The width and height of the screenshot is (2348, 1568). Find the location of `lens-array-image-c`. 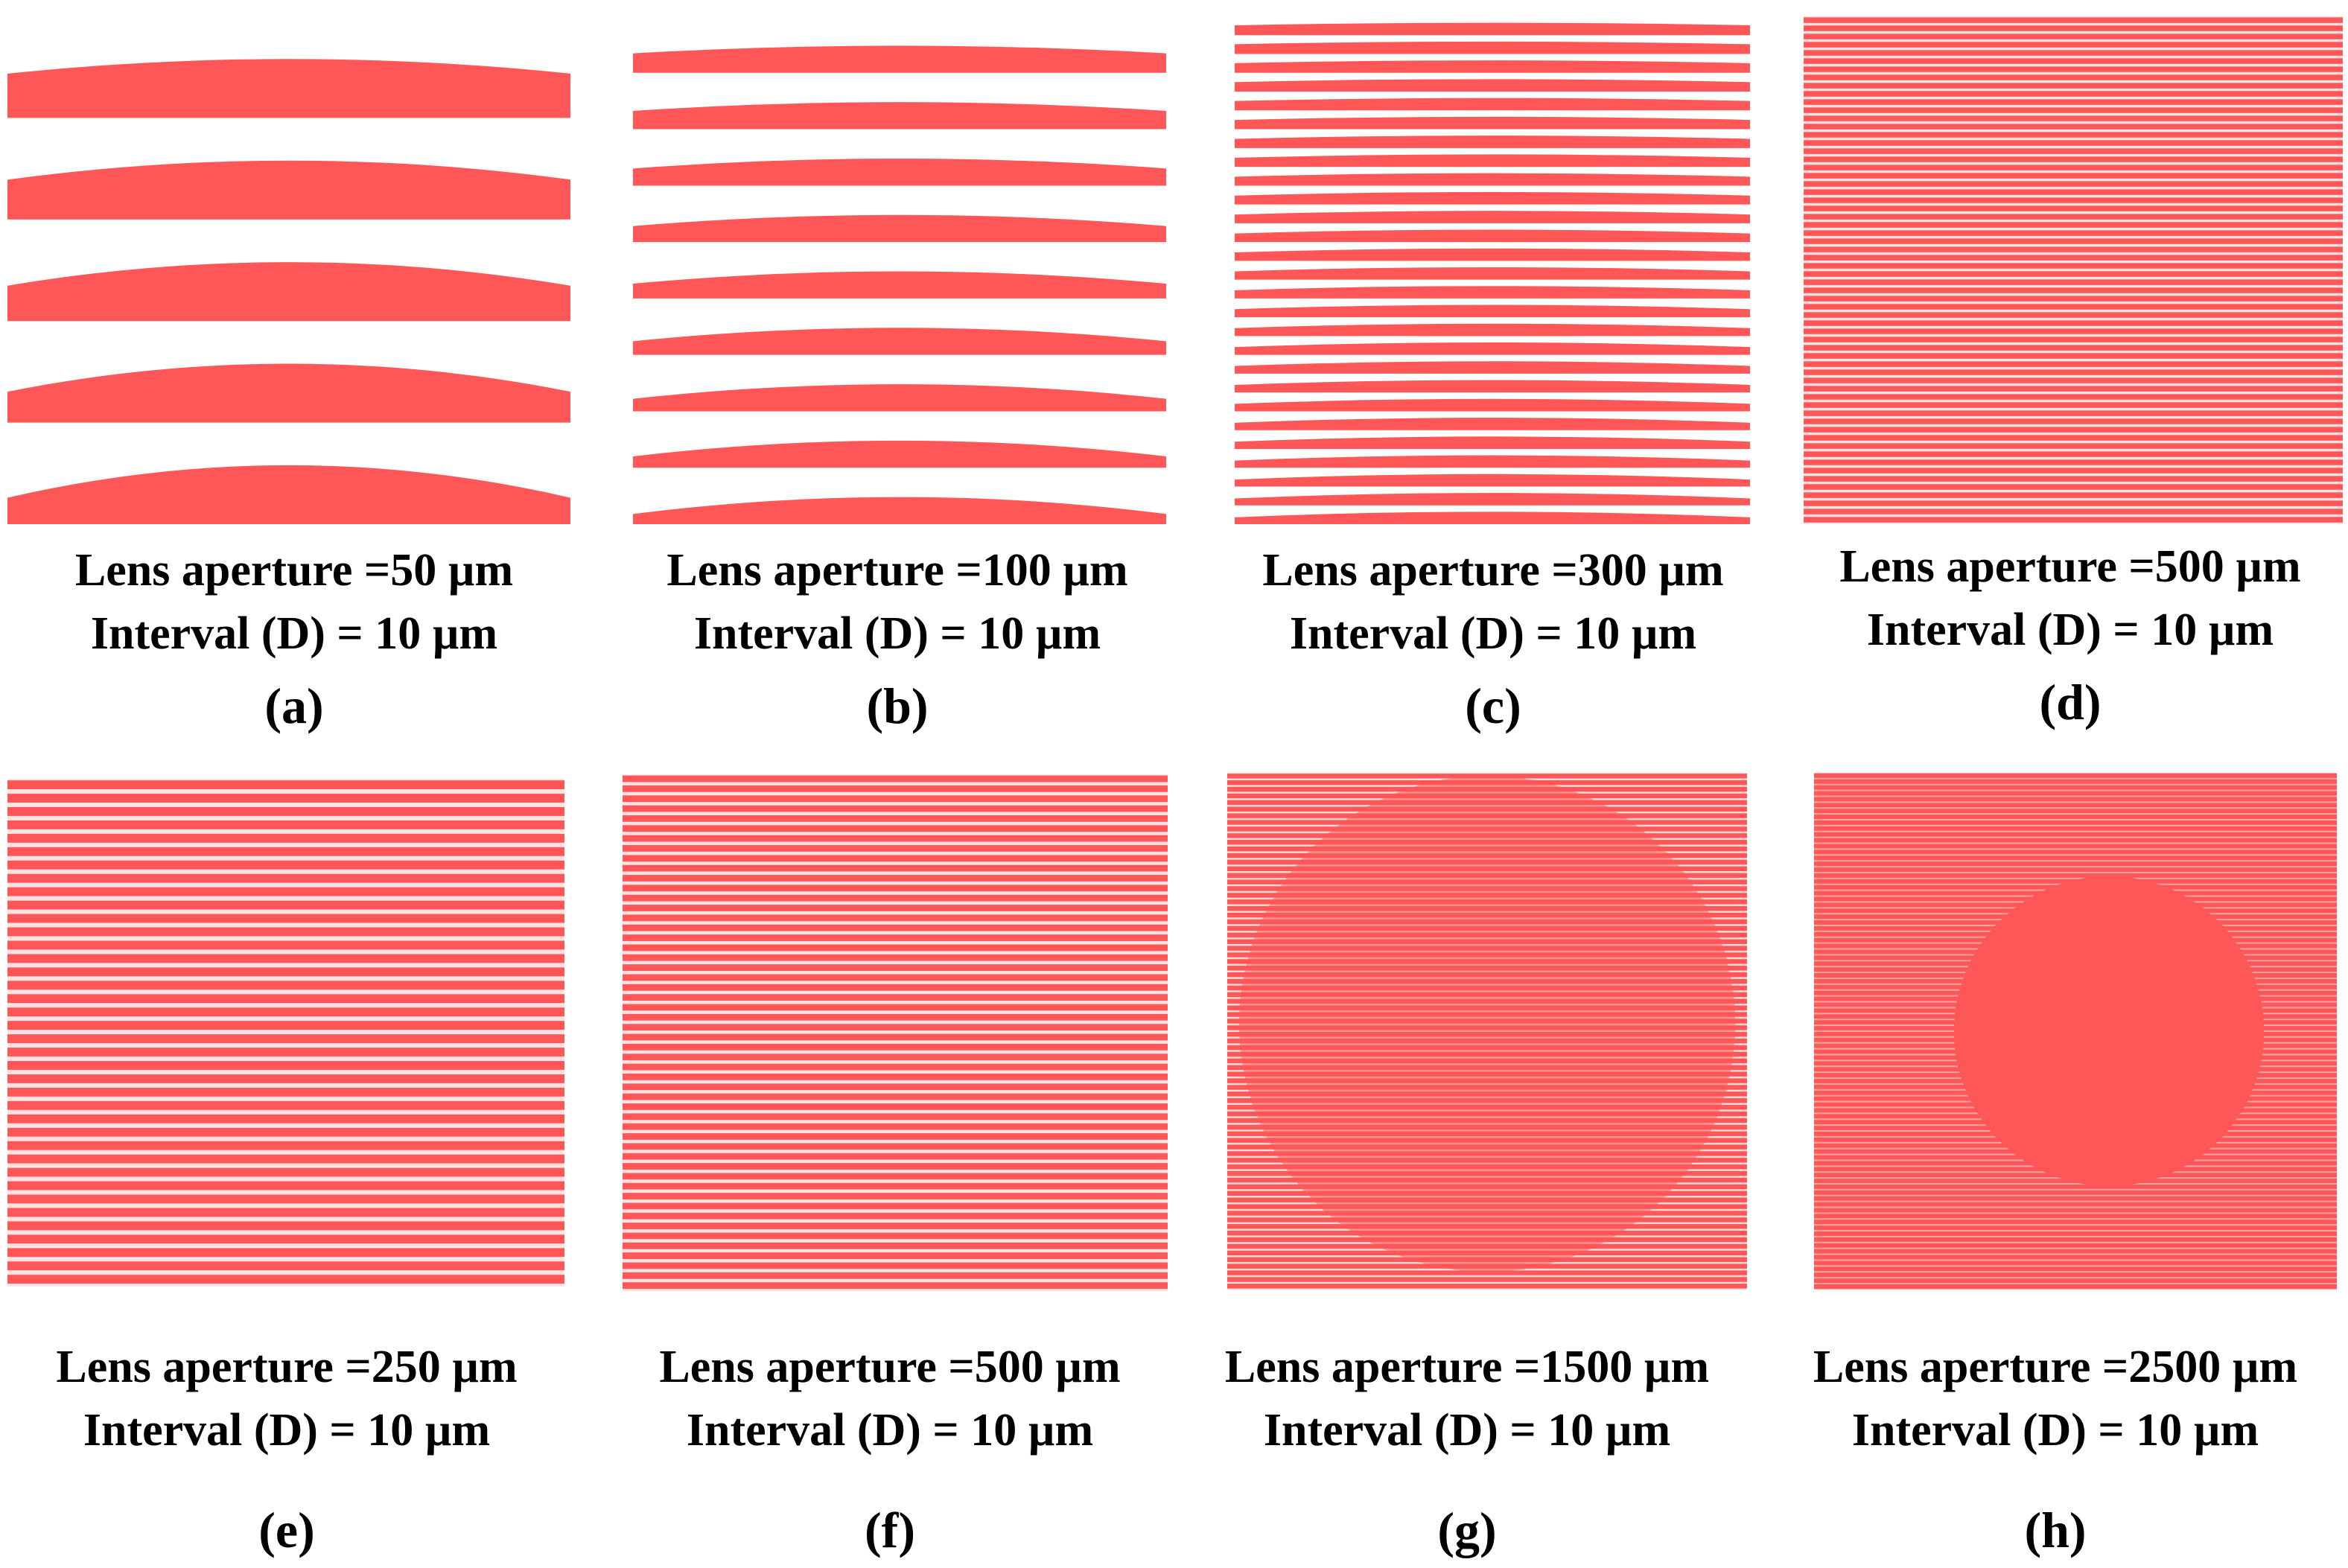

lens-array-image-c is located at coordinates (1492, 273).